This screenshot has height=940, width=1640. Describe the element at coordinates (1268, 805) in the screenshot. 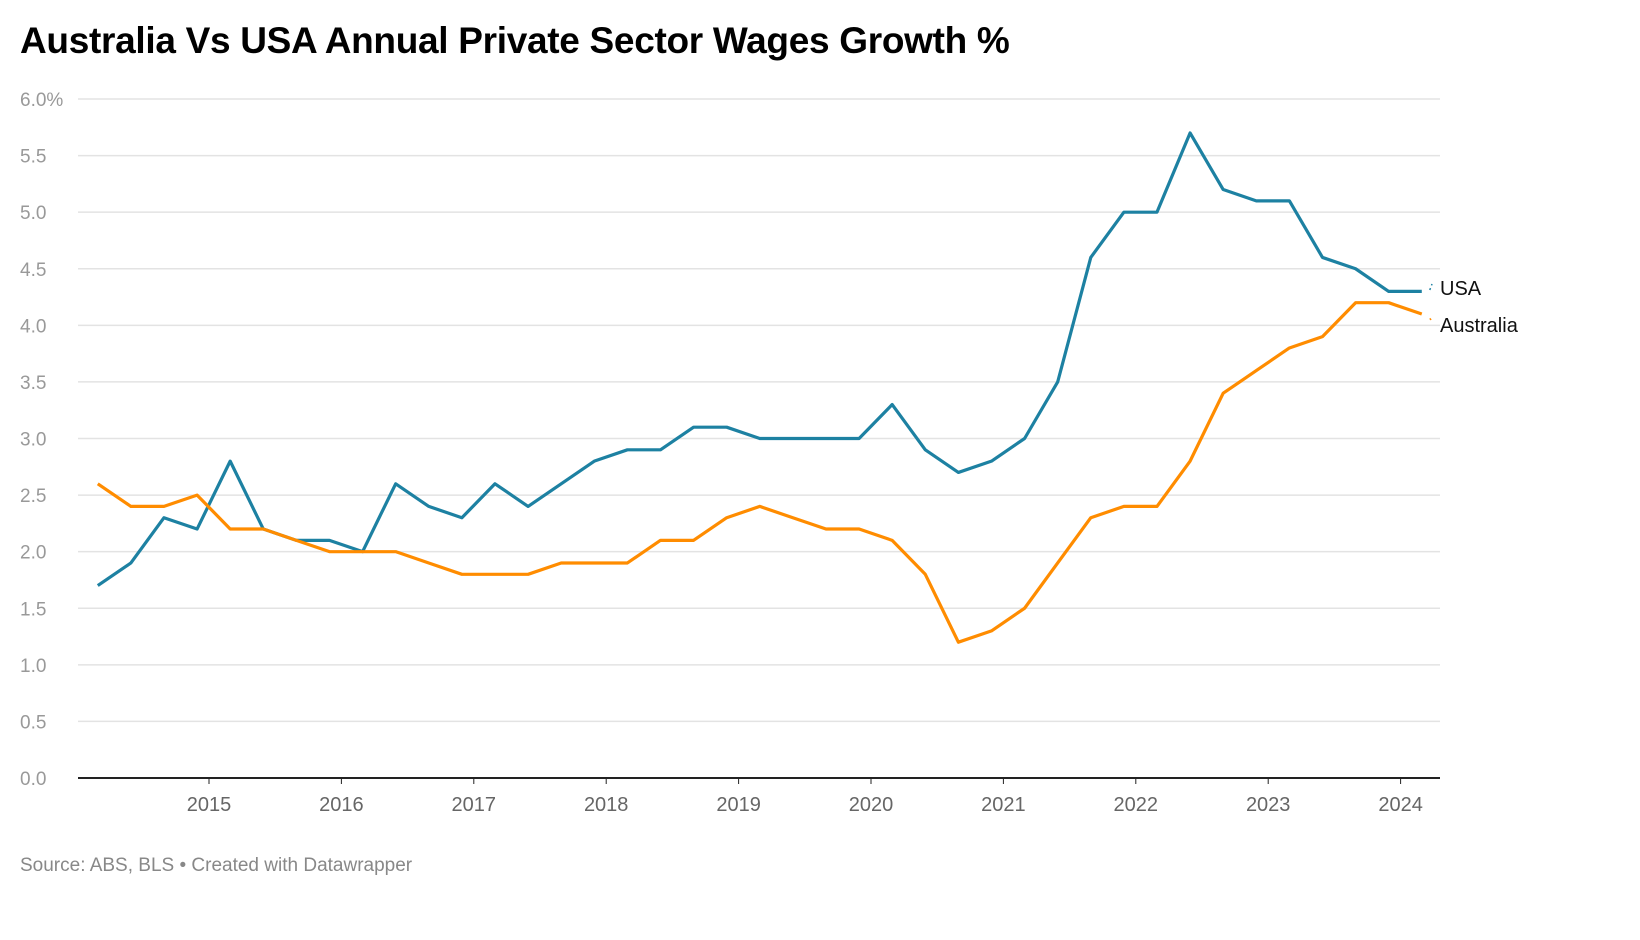

I see `x-tick-label: 2023` at that location.